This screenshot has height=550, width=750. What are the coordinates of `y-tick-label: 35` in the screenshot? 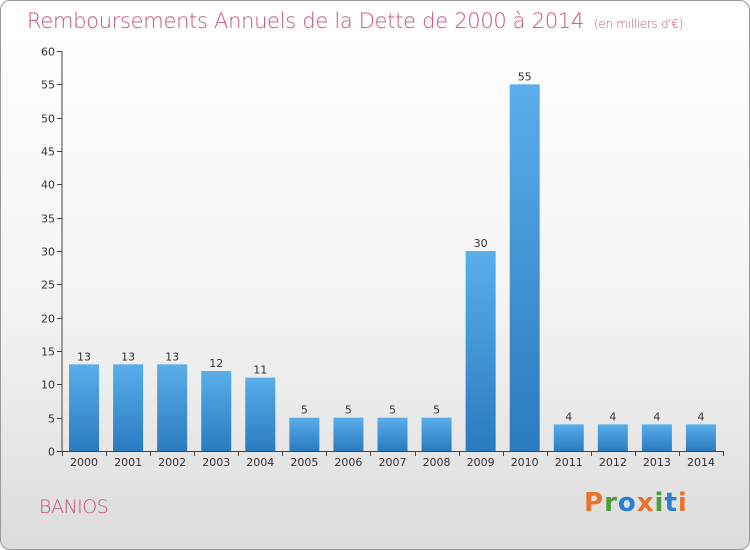 It's located at (48, 219).